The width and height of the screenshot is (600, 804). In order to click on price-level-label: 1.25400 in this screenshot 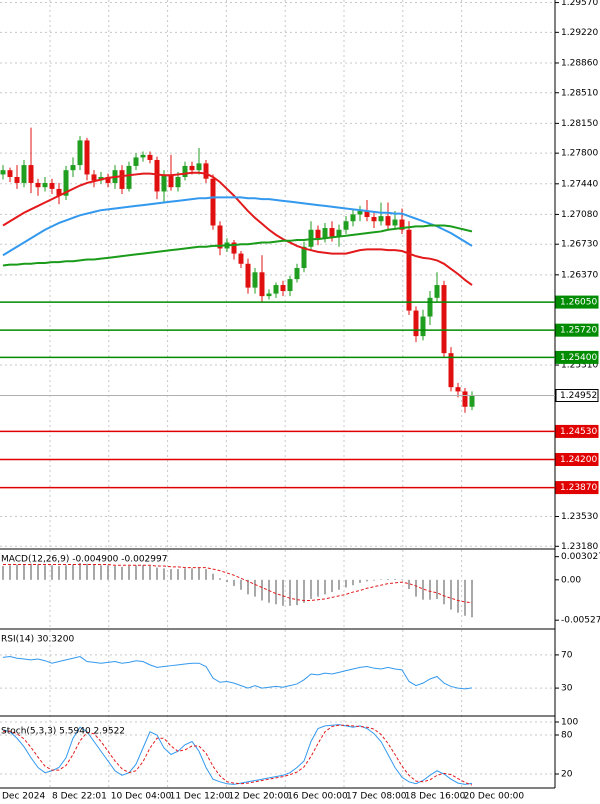, I will do `click(578, 358)`.